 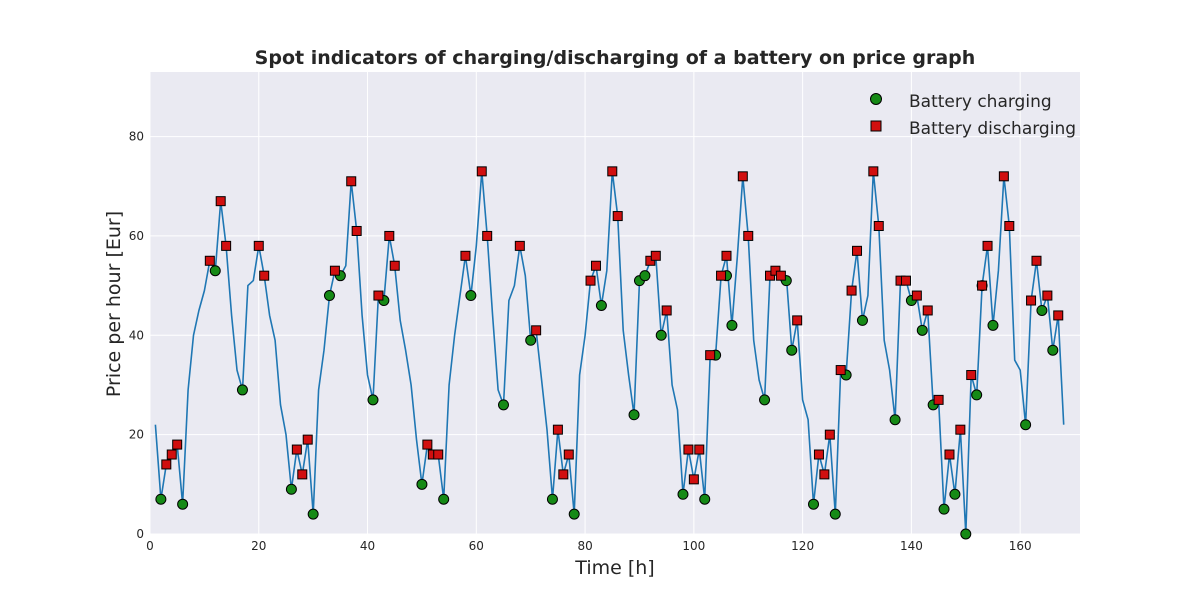 I want to click on y-tick-label: 60, so click(x=136, y=236).